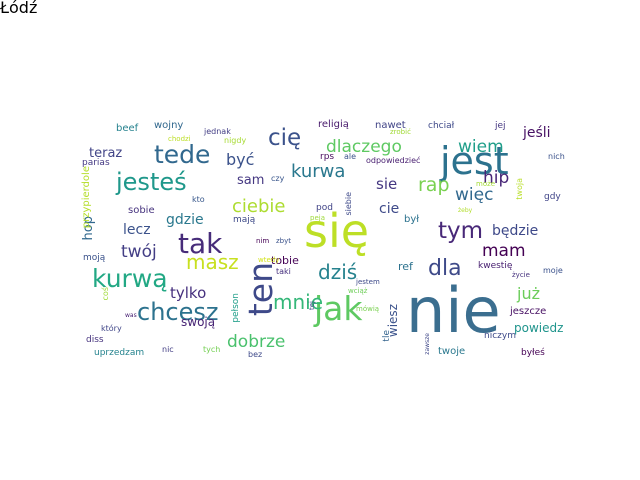  What do you see at coordinates (387, 336) in the screenshot?
I see `word: tle` at bounding box center [387, 336].